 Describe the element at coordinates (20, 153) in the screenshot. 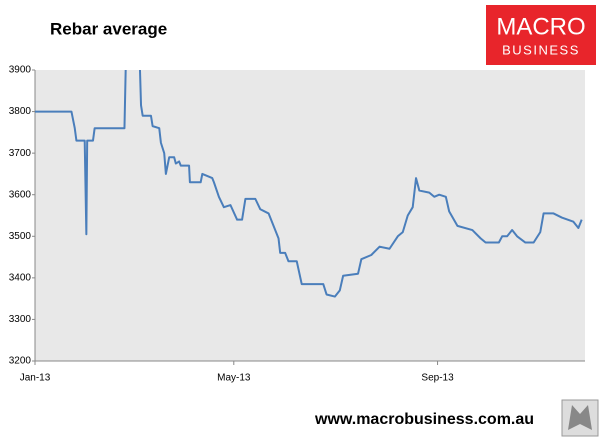

I see `y-tick-label: 3700` at that location.